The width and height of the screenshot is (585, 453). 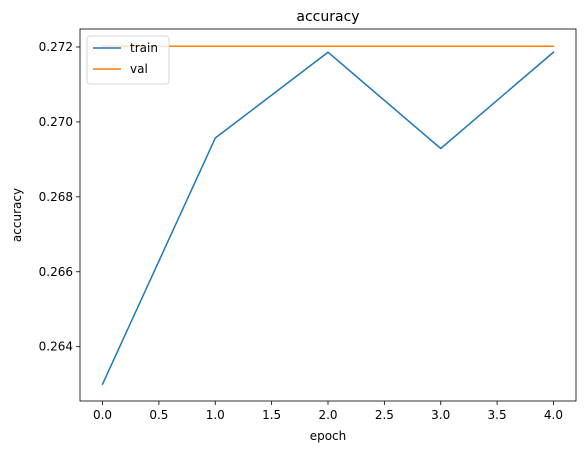 What do you see at coordinates (327, 415) in the screenshot?
I see `x-tick-label: 2.0` at bounding box center [327, 415].